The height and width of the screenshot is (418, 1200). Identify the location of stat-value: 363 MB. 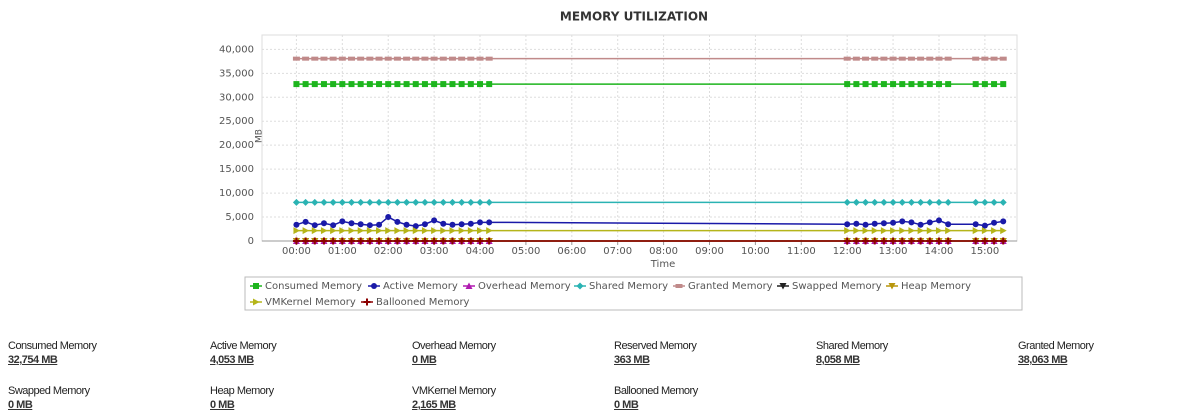
(632, 360).